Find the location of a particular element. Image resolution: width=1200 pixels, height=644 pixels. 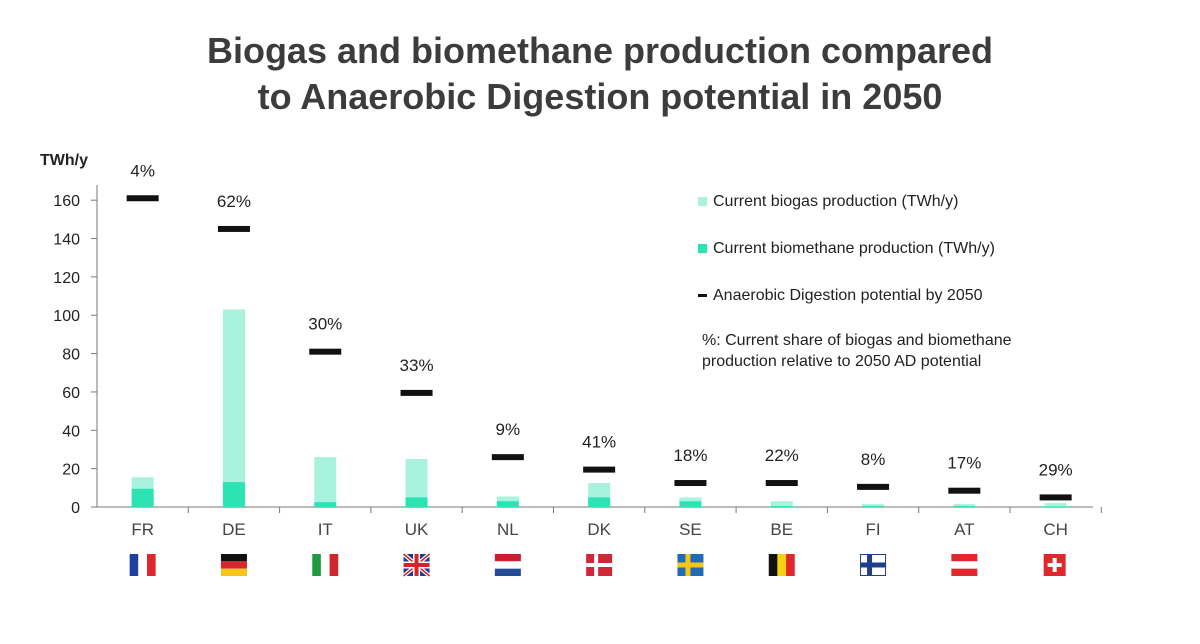

biogas-bar-at is located at coordinates (964, 505).